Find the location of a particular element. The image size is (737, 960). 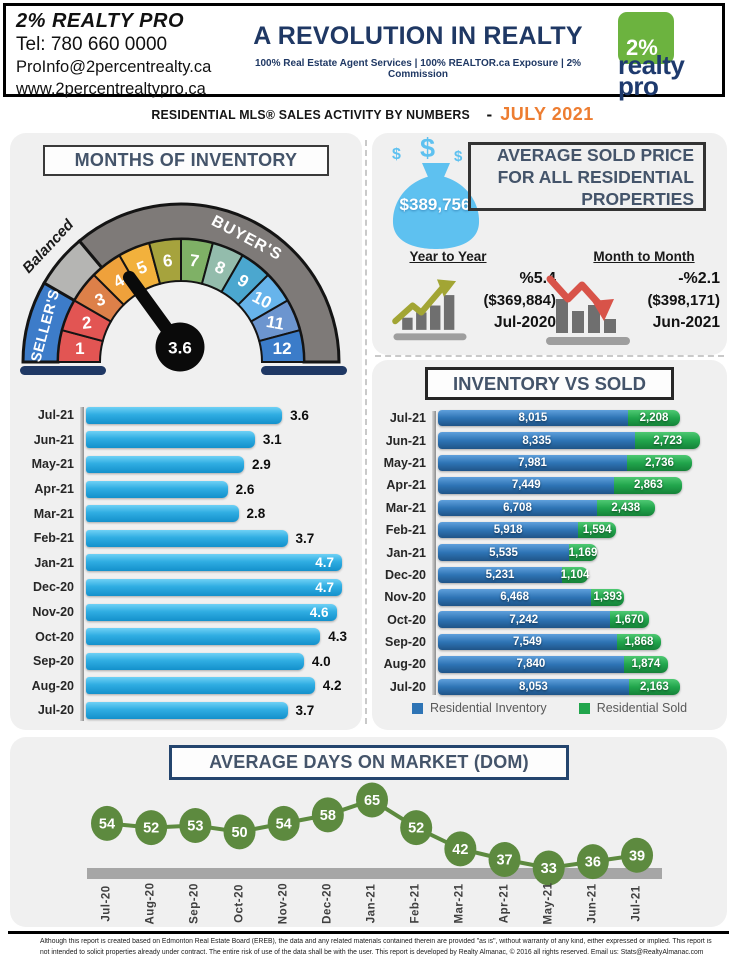

ivs-inventory-value: 6,708 is located at coordinates (517, 507).